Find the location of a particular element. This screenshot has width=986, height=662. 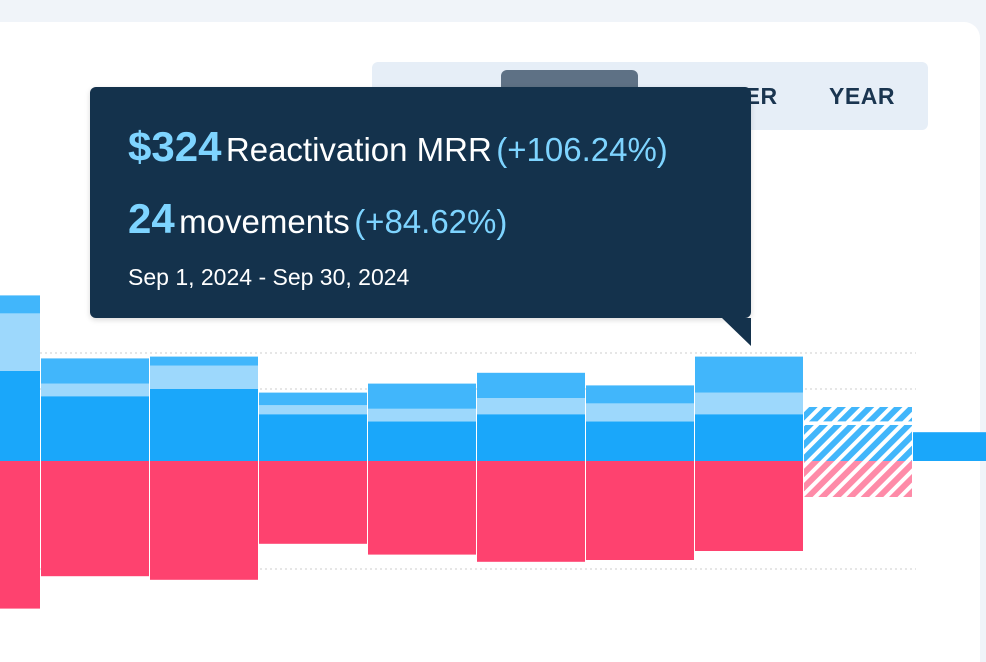

tooltip-metric-change: (+106.24%) is located at coordinates (582, 149).